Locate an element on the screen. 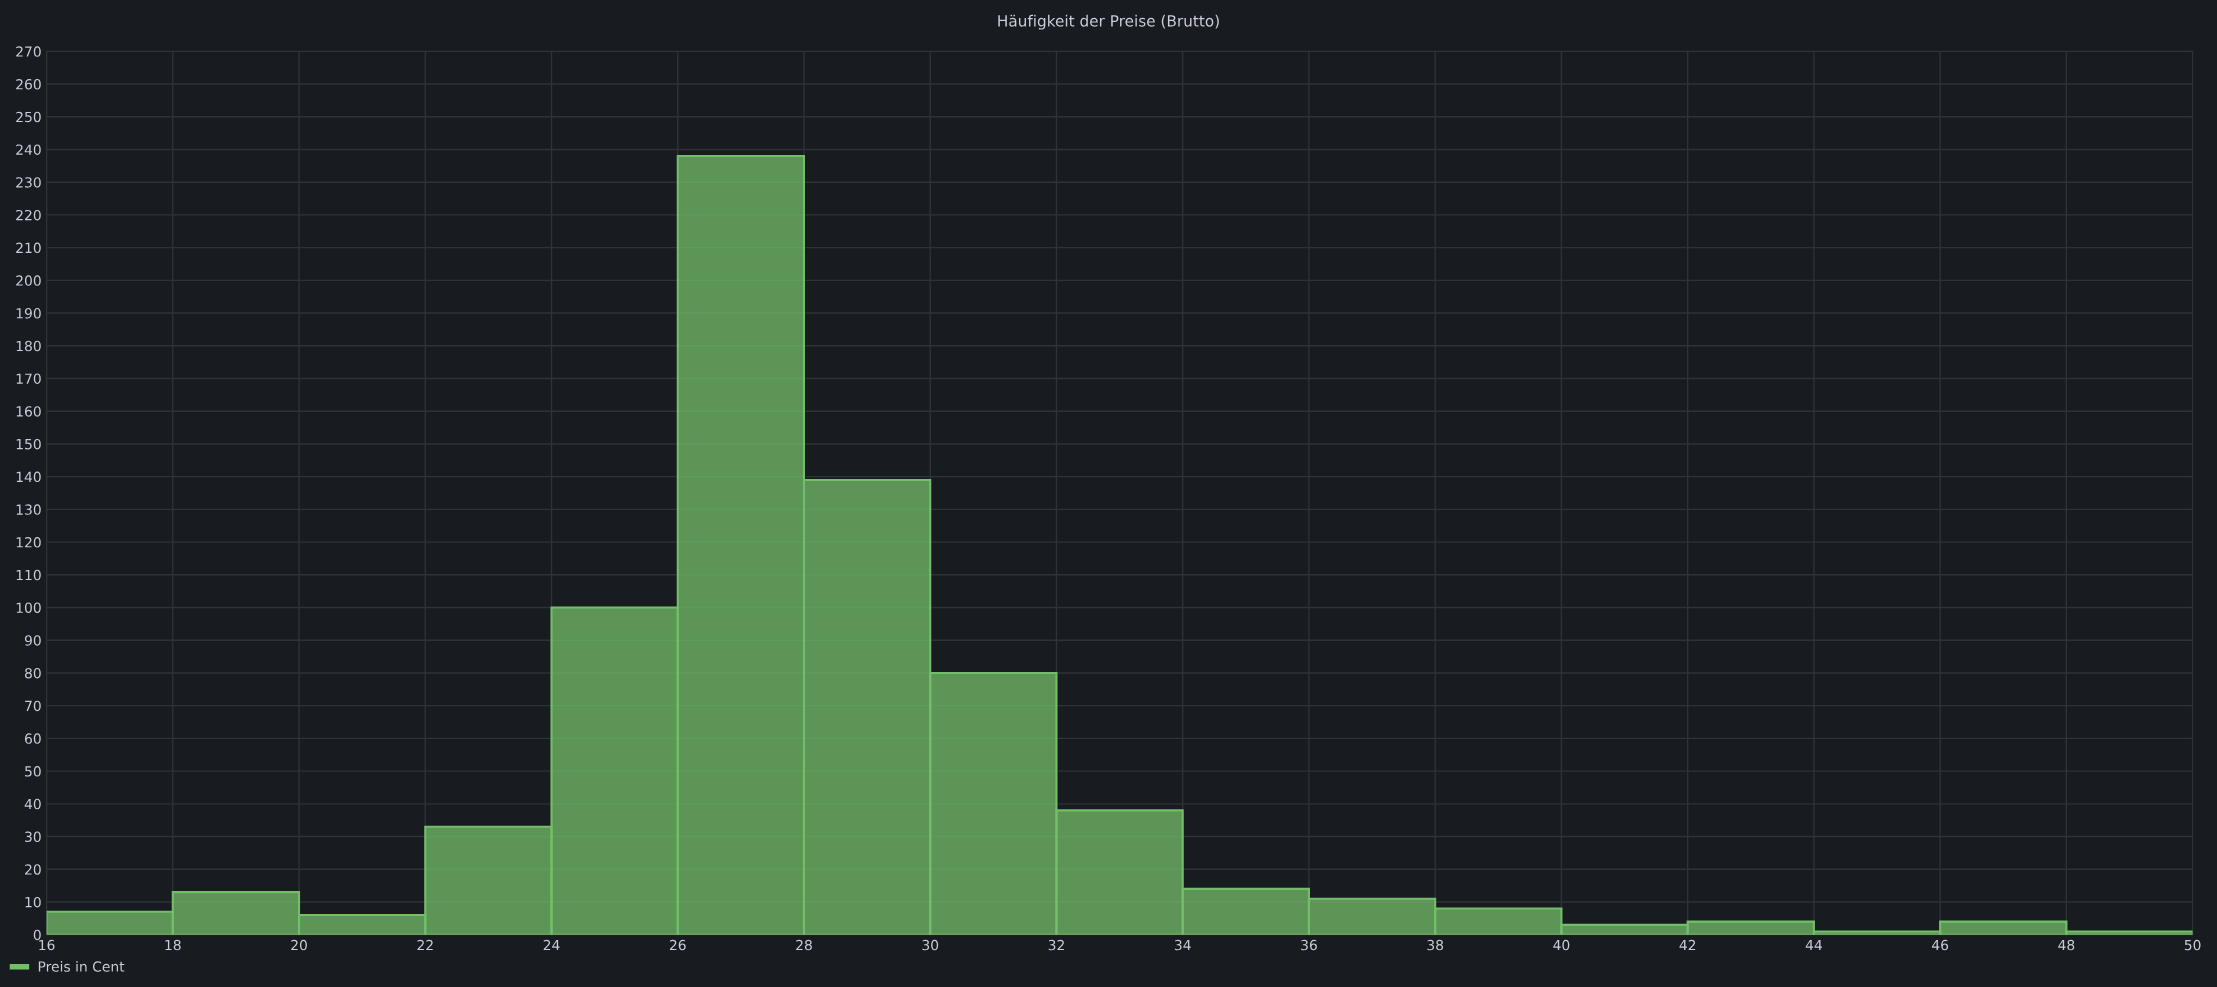 The height and width of the screenshot is (987, 2217). y-tick-label: 80 is located at coordinates (32, 673).